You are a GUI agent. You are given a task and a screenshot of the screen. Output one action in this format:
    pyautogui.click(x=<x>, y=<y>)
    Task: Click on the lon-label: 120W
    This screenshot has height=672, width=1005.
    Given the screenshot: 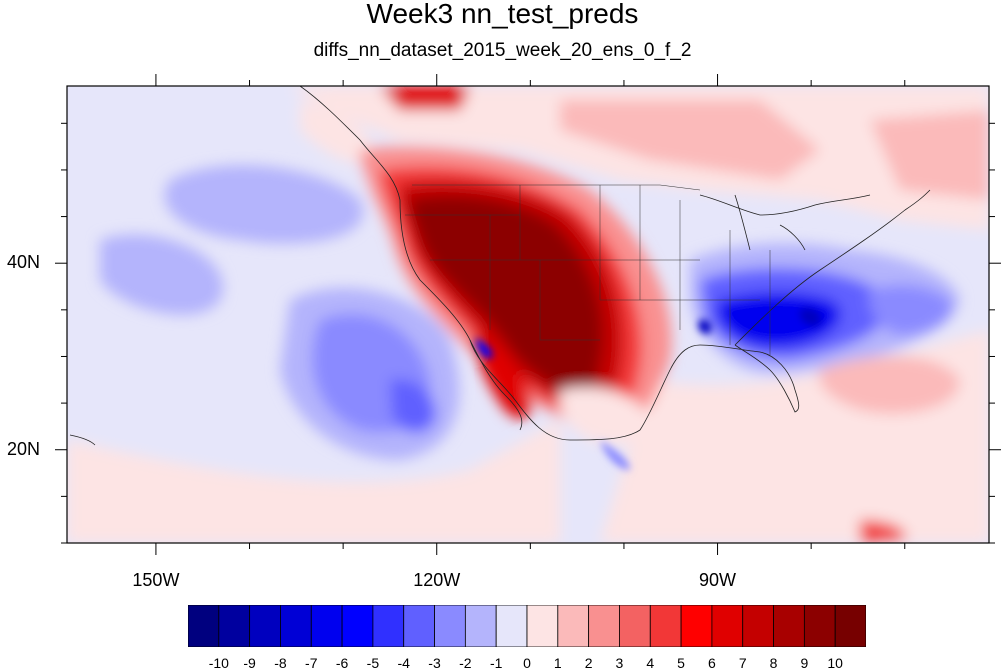 What is the action you would take?
    pyautogui.click(x=437, y=580)
    